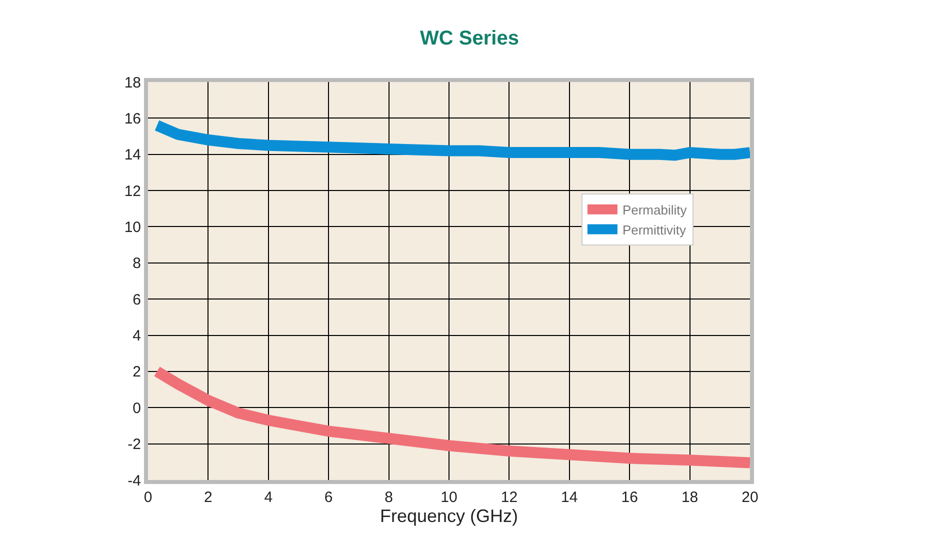  Describe the element at coordinates (629, 497) in the screenshot. I see `x-tick-label: 16` at that location.